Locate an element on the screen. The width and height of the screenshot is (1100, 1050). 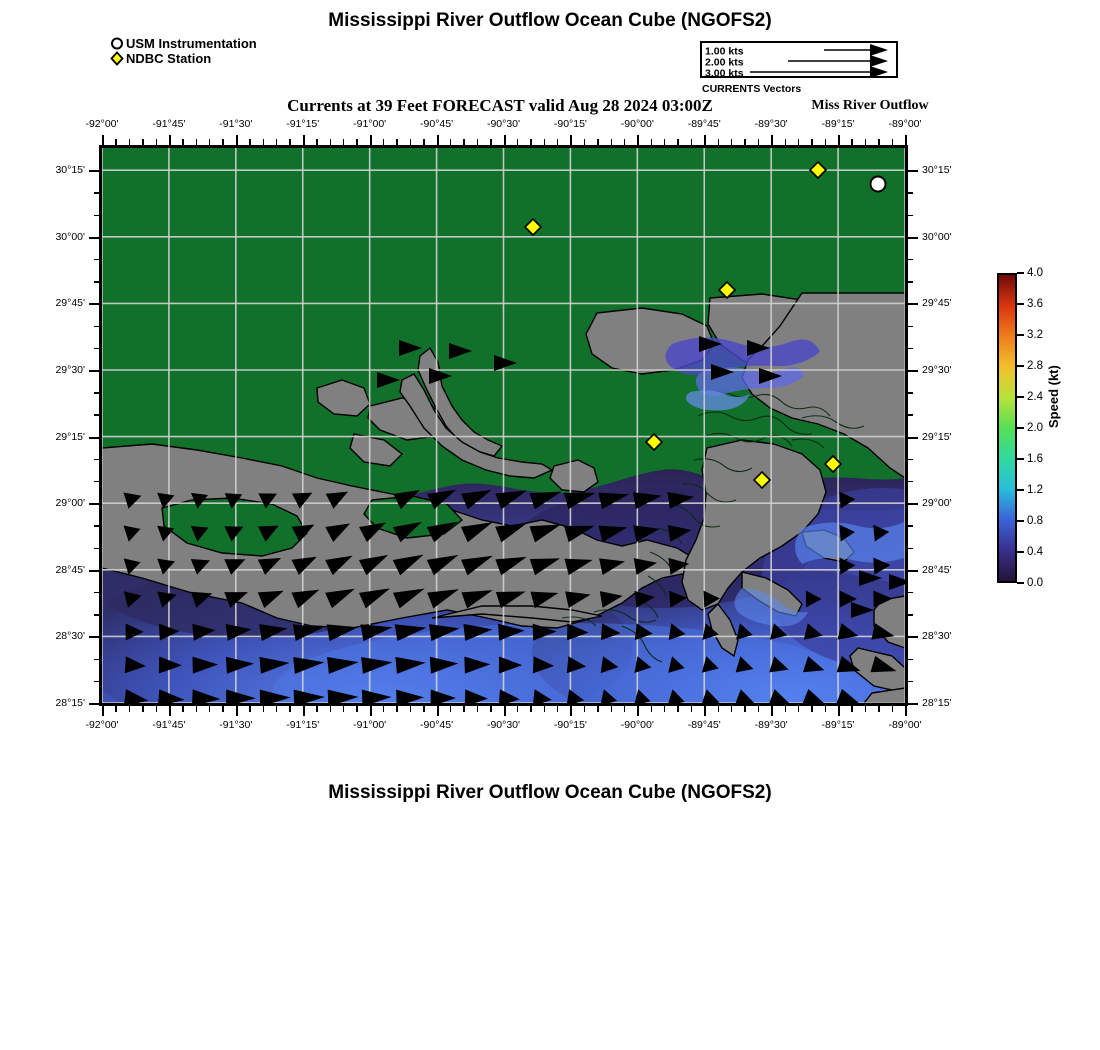
axis-tick-label: -90°00' is located at coordinates (637, 124).